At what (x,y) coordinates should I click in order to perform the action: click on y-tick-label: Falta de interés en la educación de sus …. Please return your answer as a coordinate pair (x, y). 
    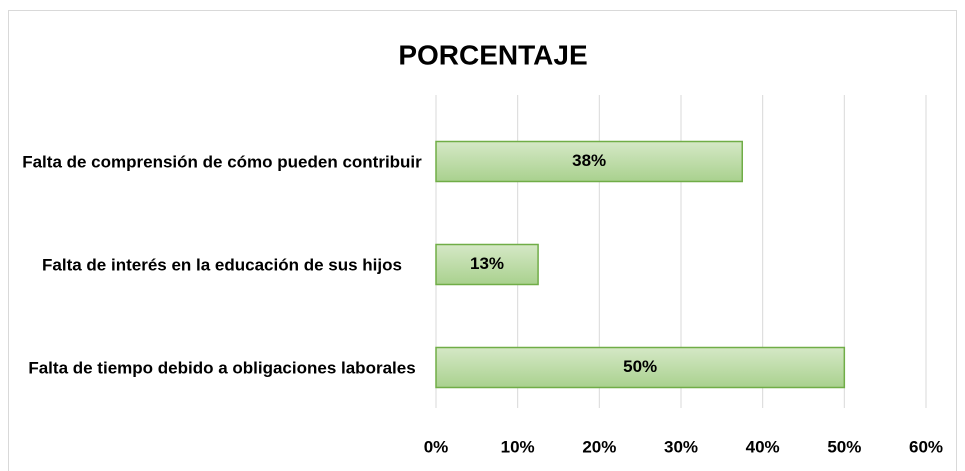
    Looking at the image, I should click on (222, 264).